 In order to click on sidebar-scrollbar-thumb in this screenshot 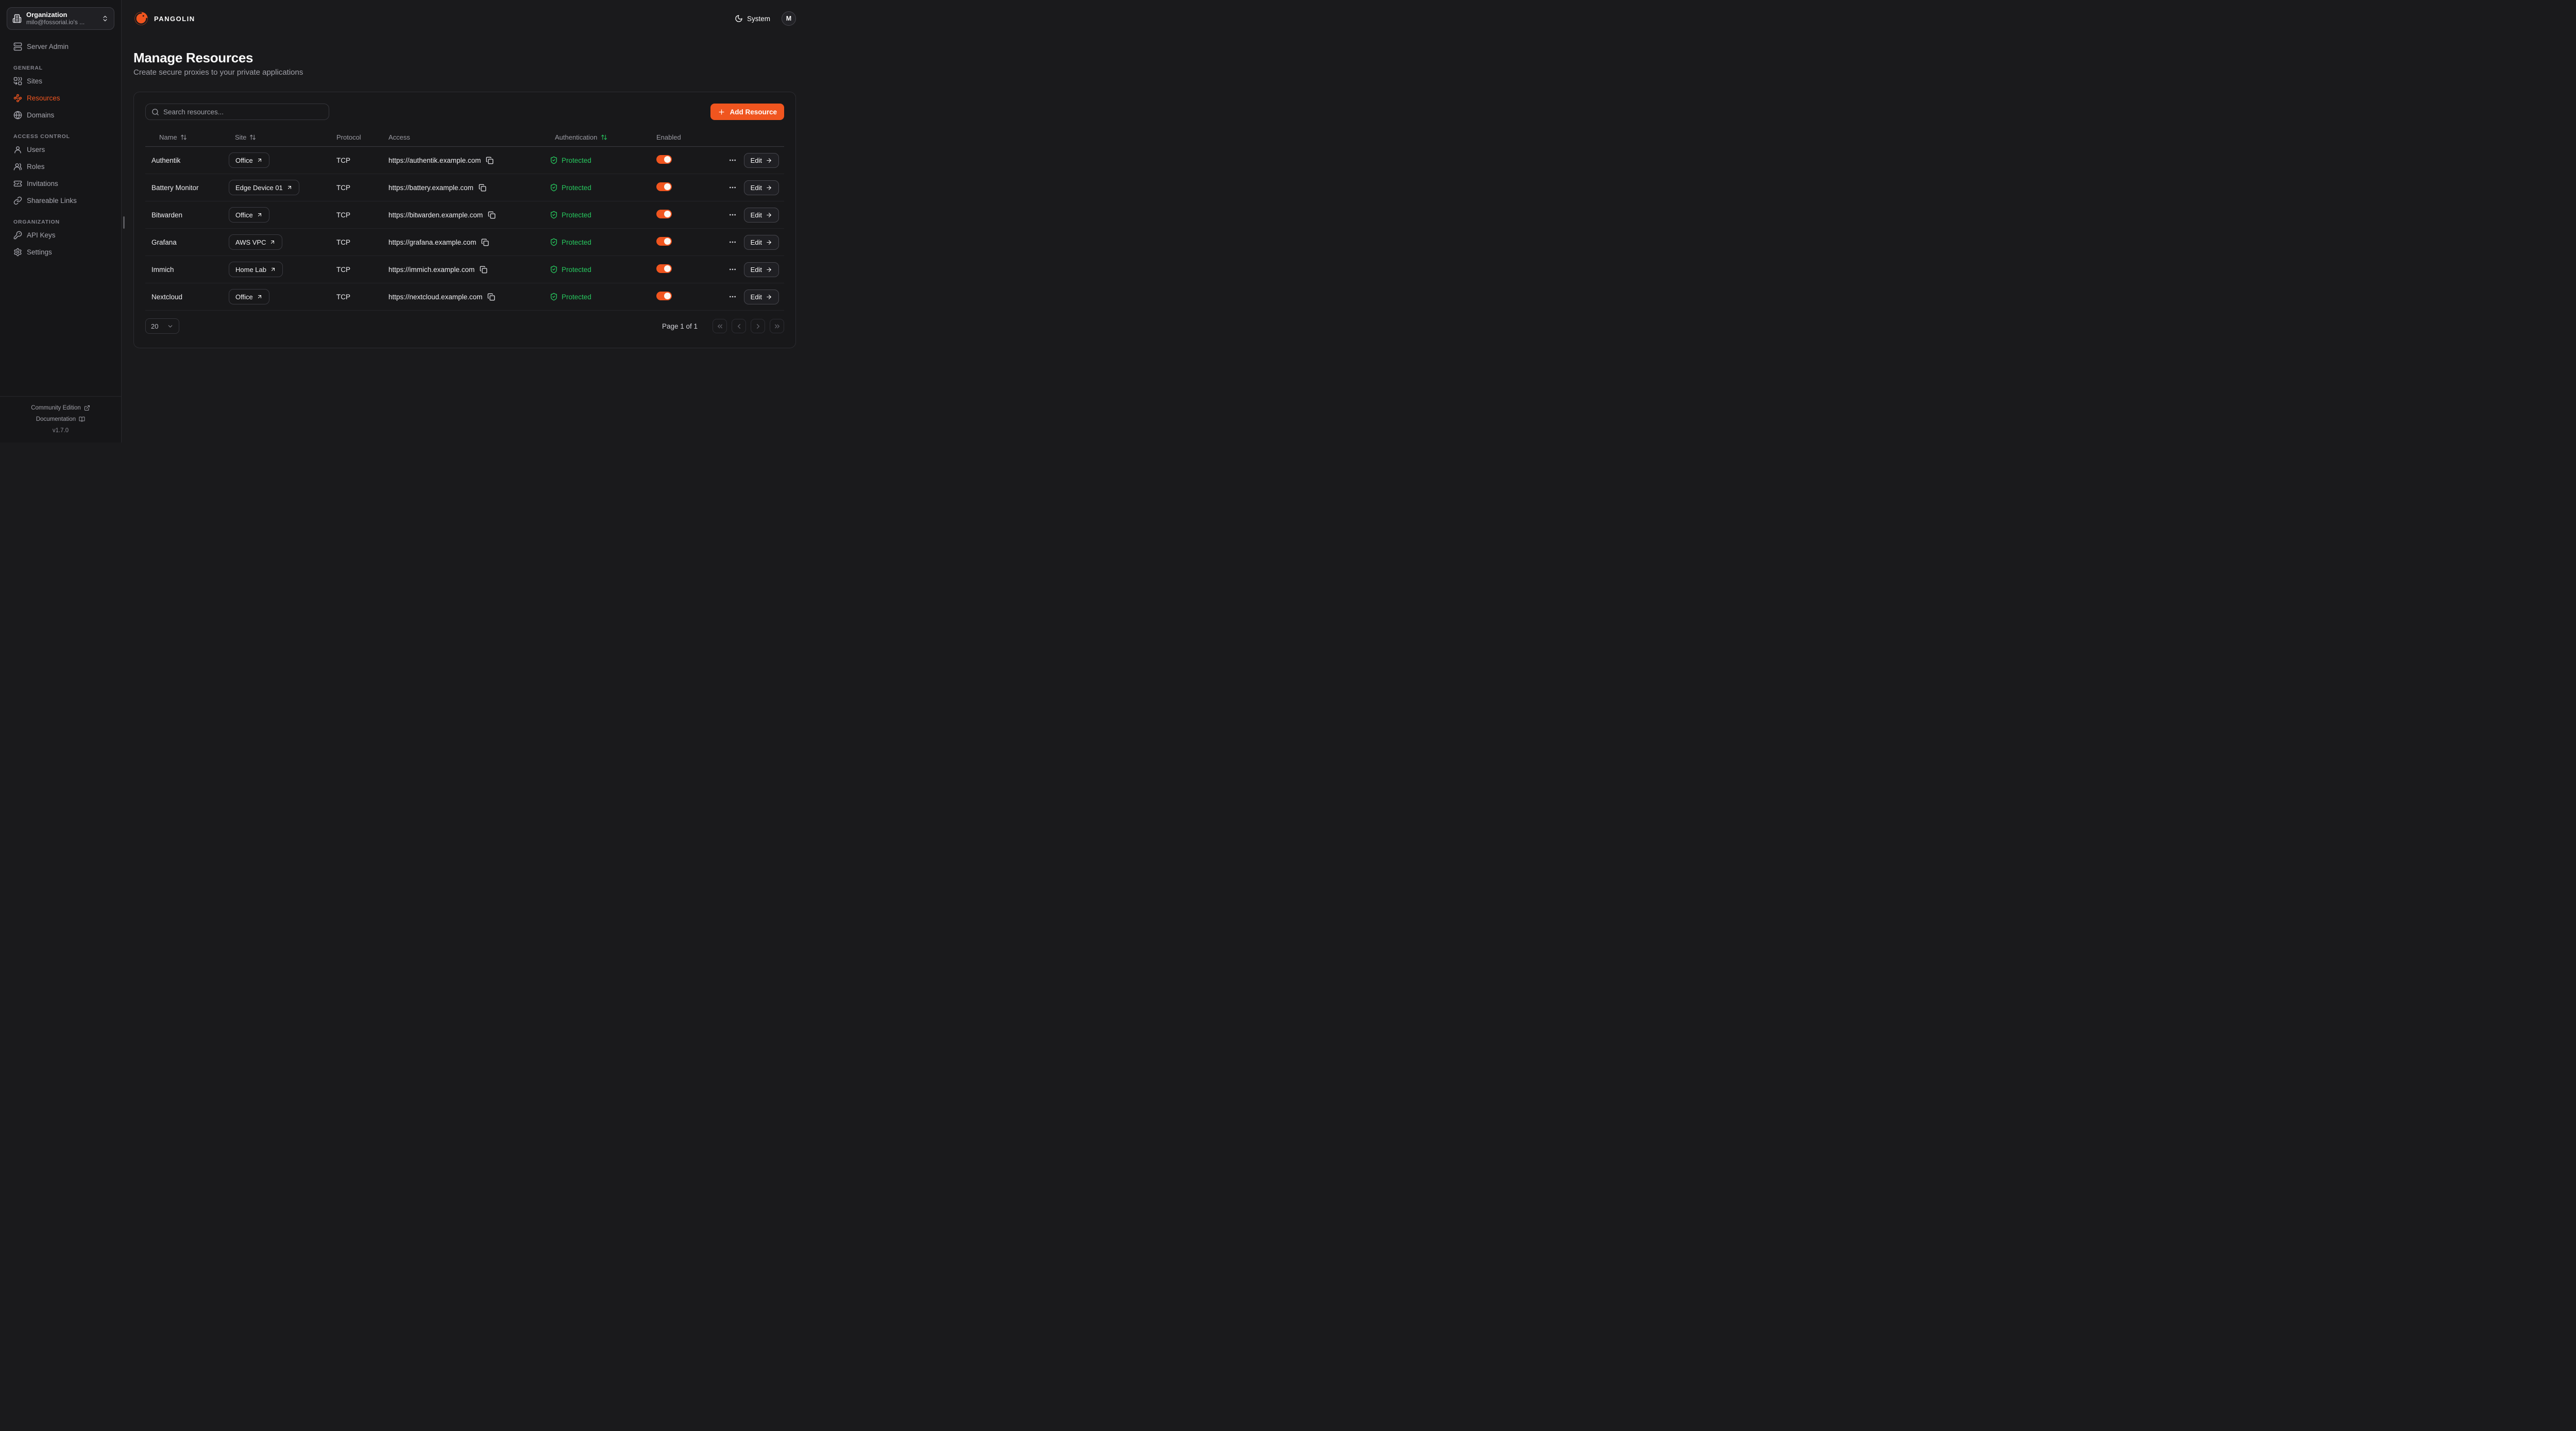, I will do `click(124, 222)`.